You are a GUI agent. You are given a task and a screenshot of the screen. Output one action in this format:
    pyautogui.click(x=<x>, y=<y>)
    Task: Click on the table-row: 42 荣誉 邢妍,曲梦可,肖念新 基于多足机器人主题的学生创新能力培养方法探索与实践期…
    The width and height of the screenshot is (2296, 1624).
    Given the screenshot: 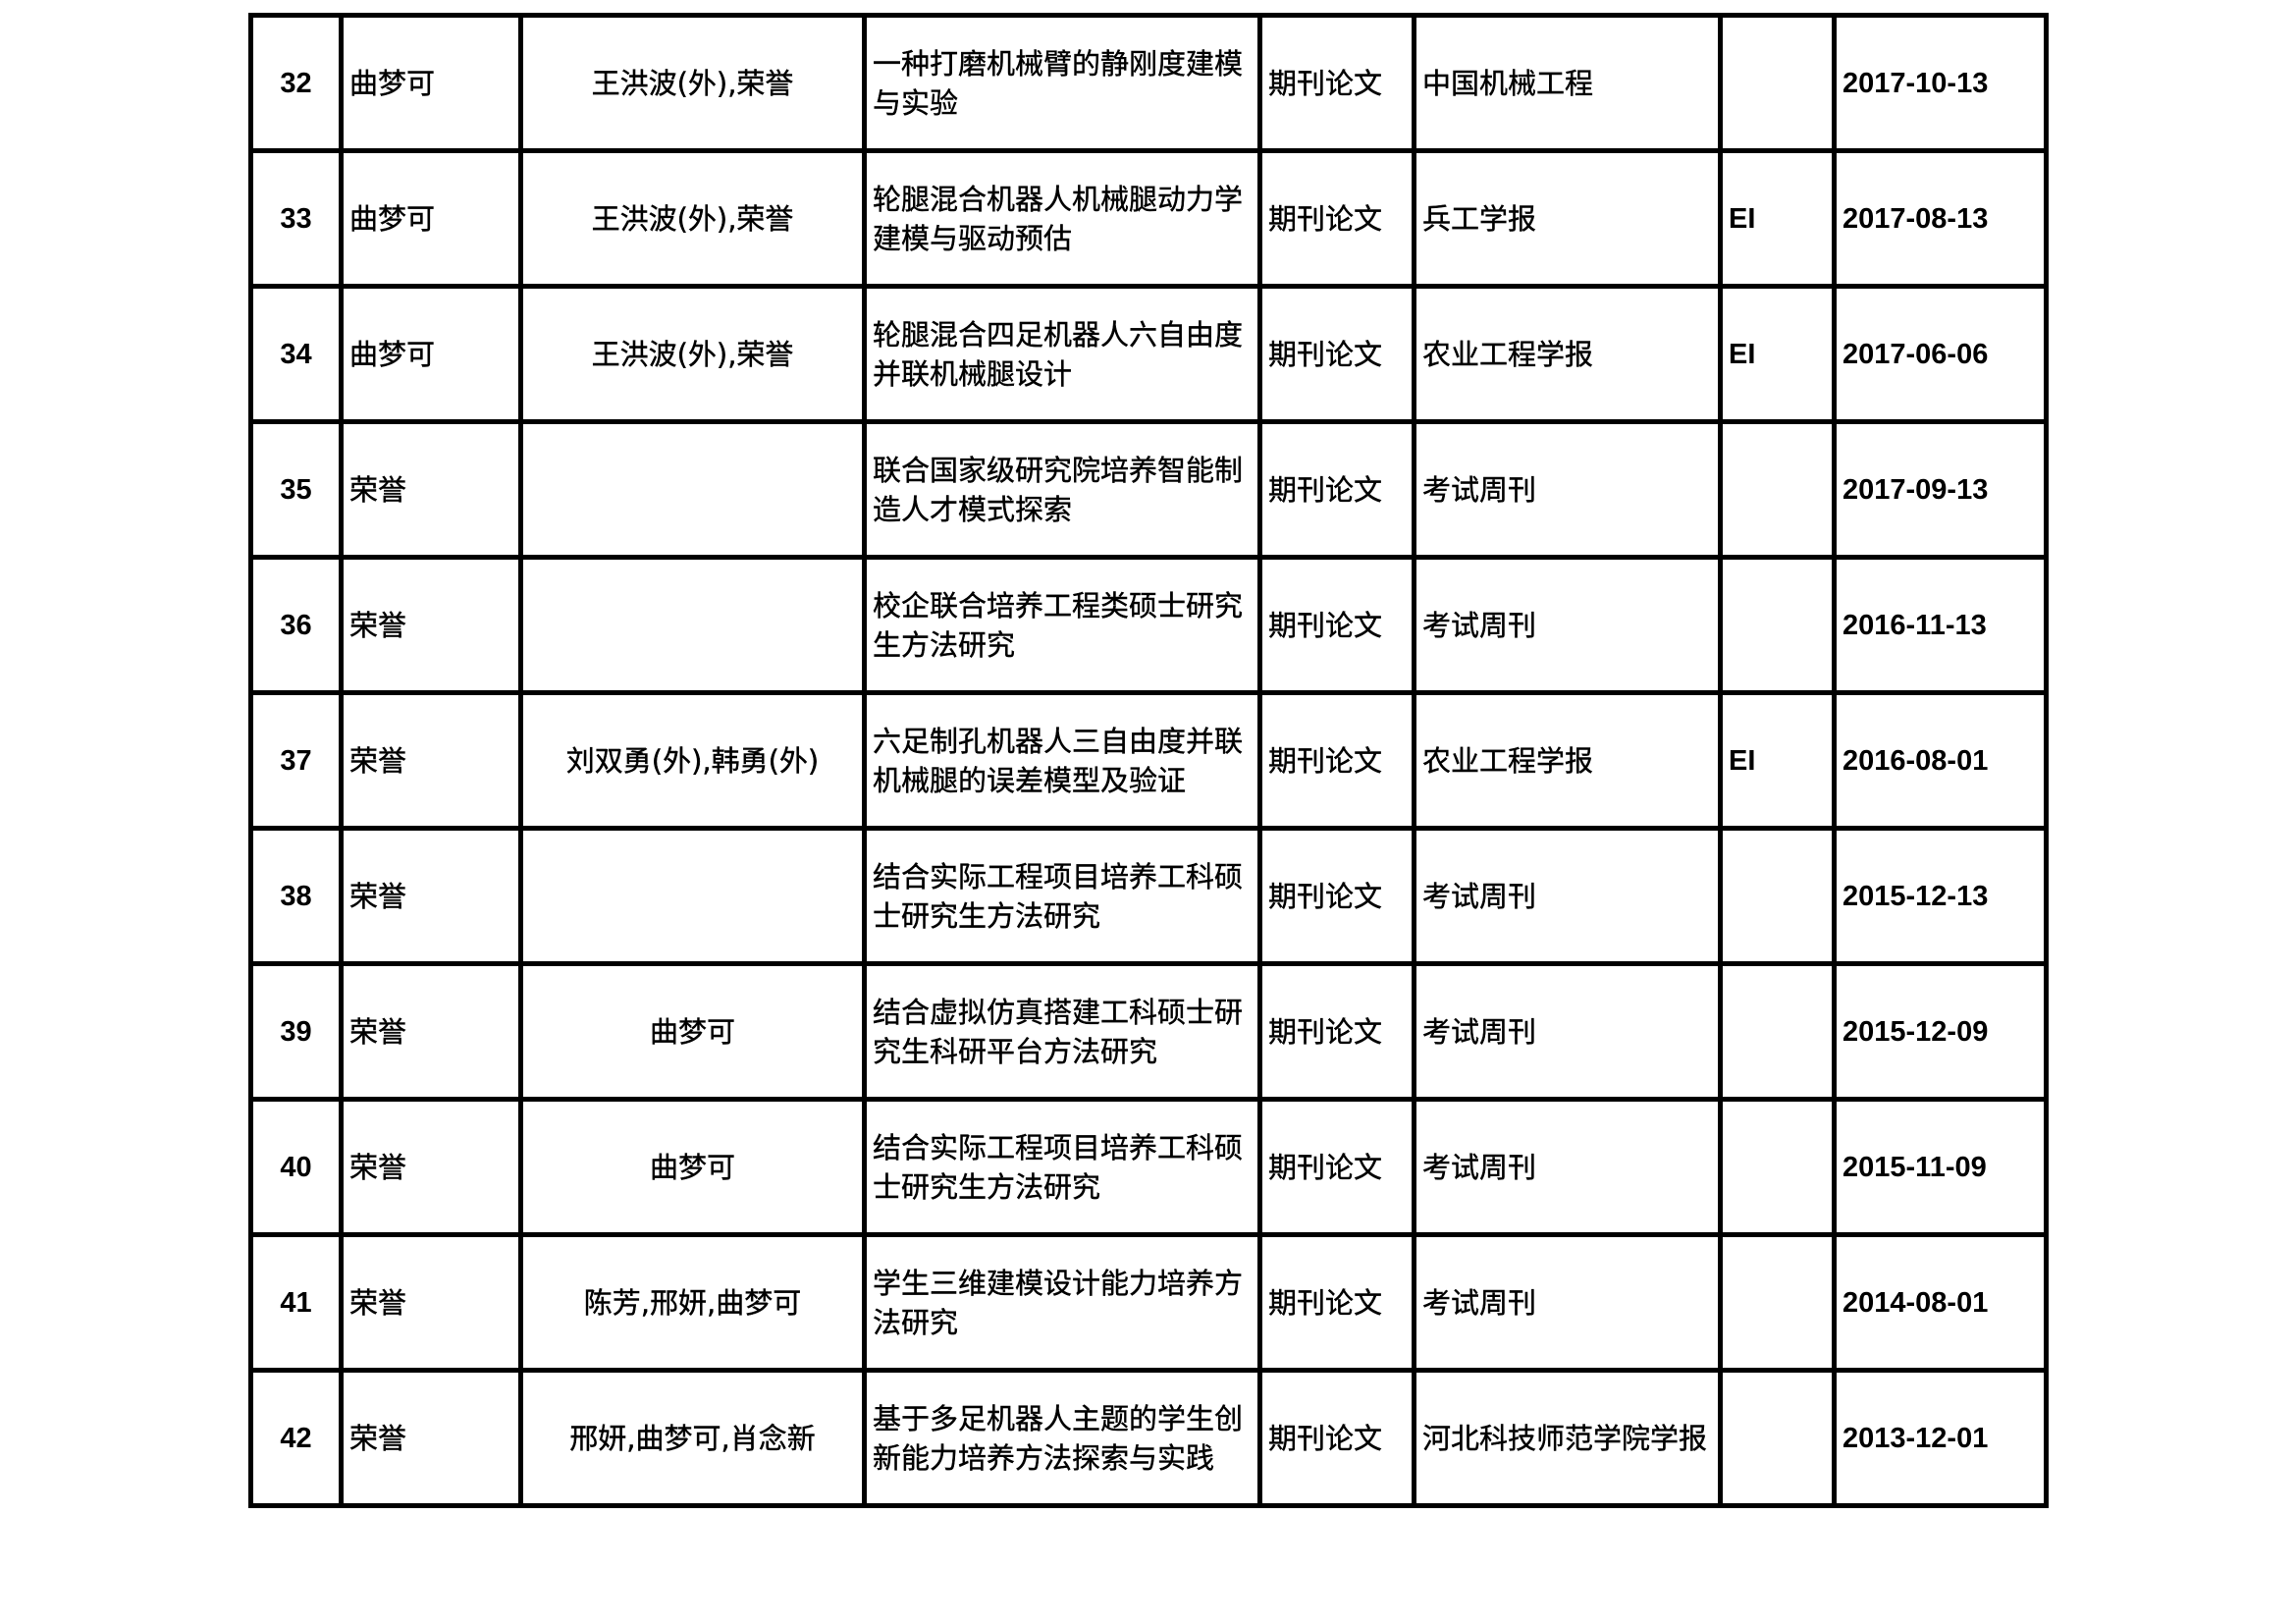 What is the action you would take?
    pyautogui.click(x=1148, y=1438)
    